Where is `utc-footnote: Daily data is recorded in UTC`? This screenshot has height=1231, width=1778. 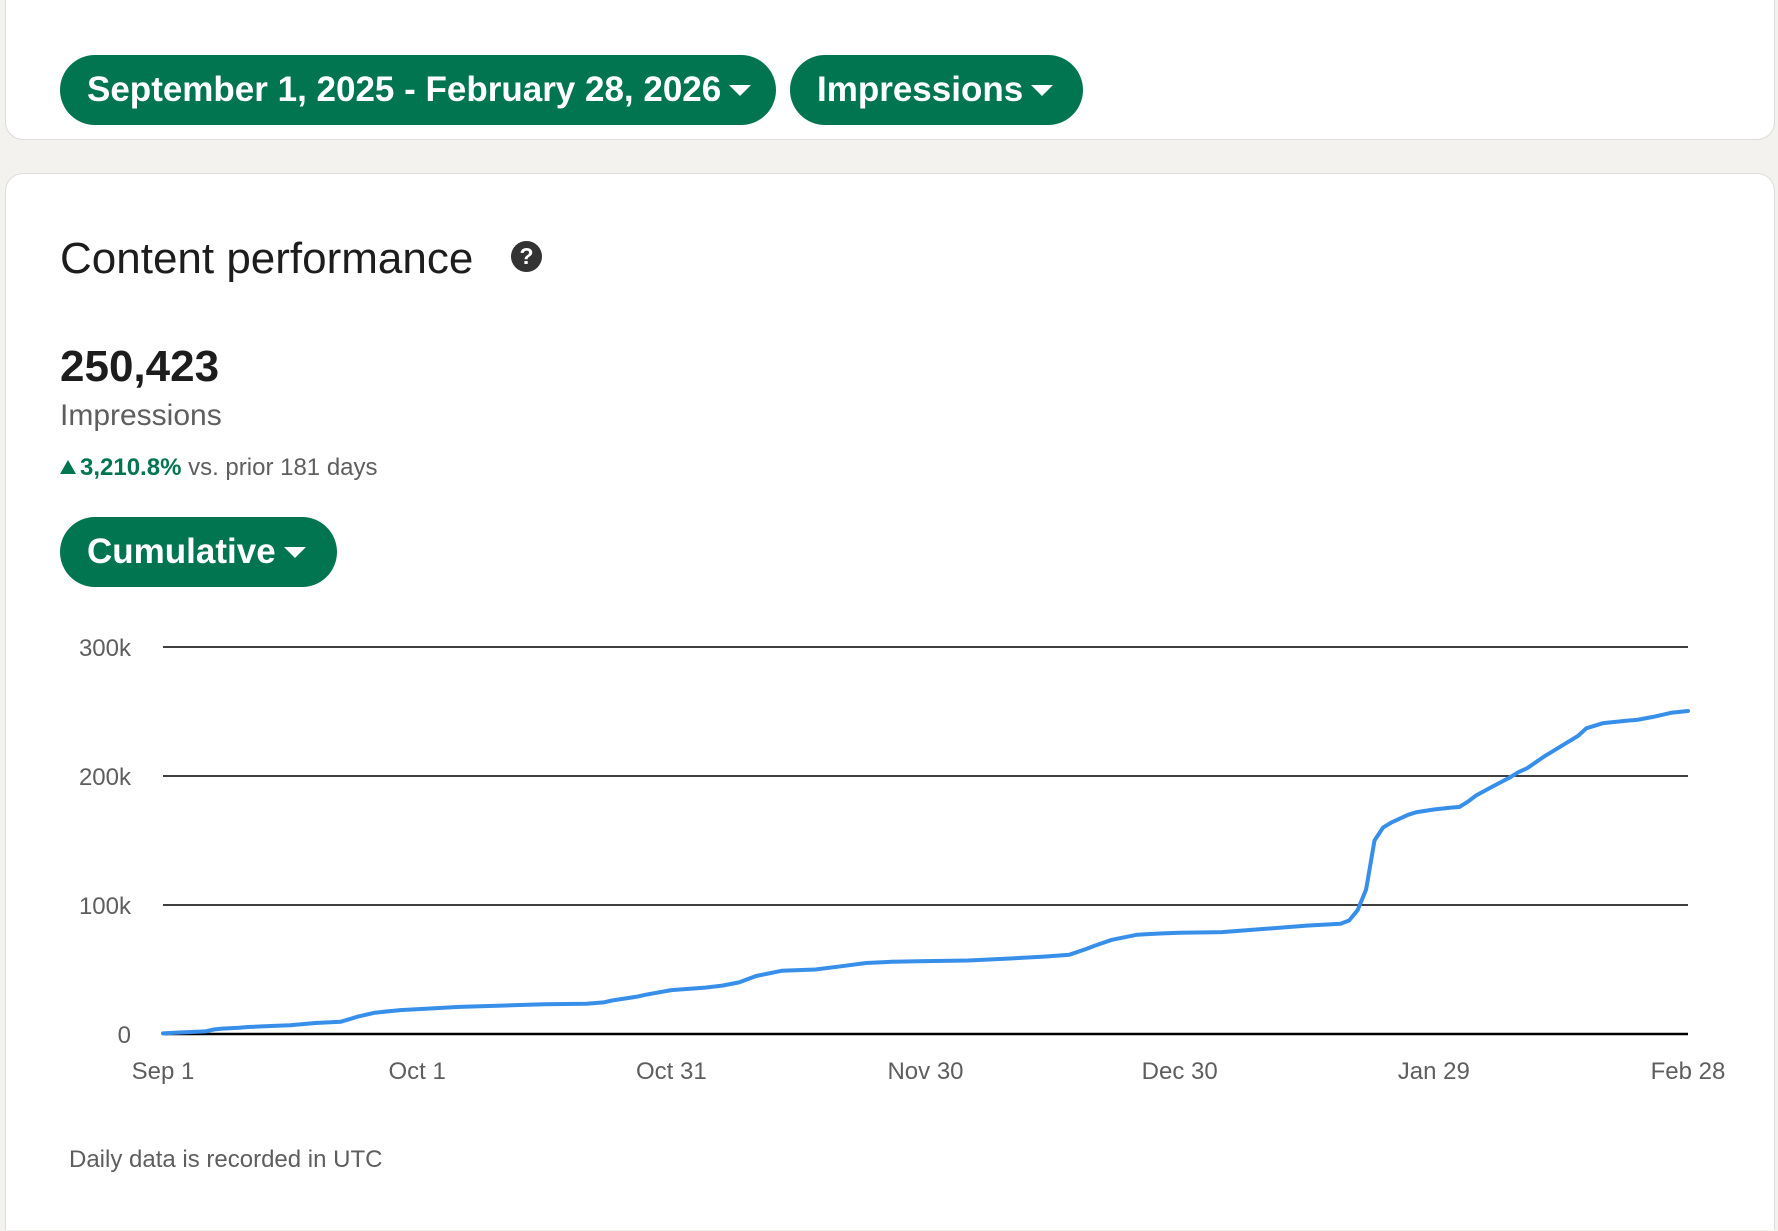 utc-footnote: Daily data is recorded in UTC is located at coordinates (226, 1159).